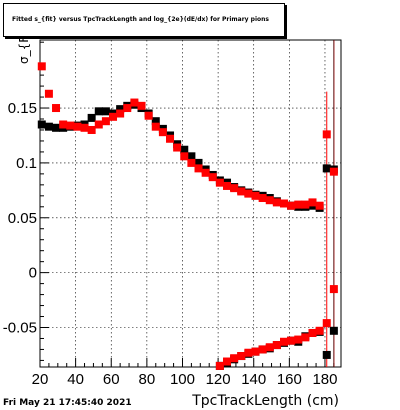 The height and width of the screenshot is (410, 400). Describe the element at coordinates (40, 379) in the screenshot. I see `x-tick-label: 20` at that location.